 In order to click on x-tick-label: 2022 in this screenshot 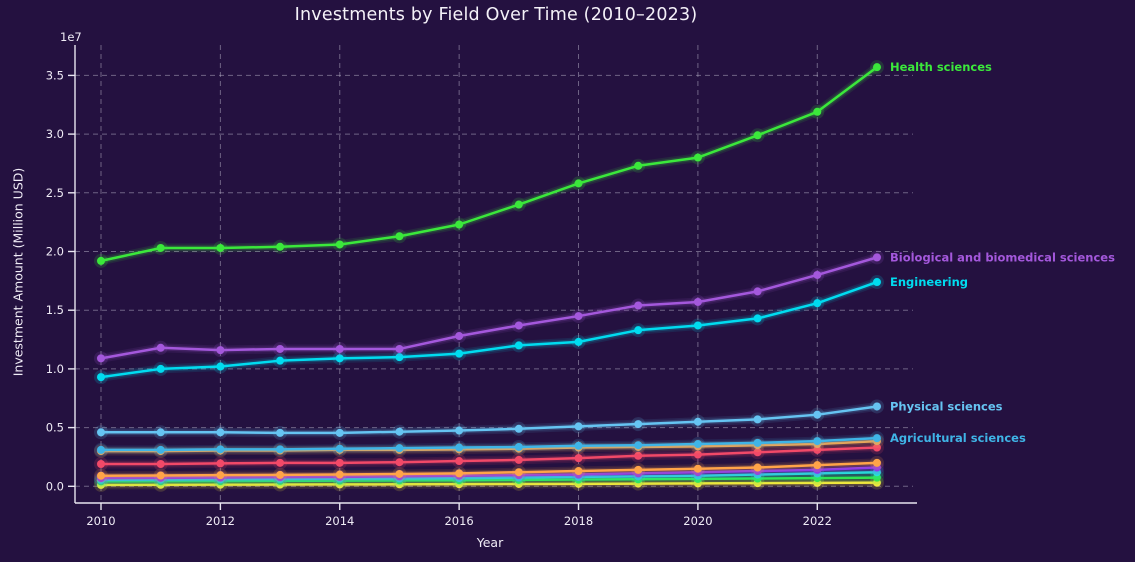, I will do `click(817, 521)`.